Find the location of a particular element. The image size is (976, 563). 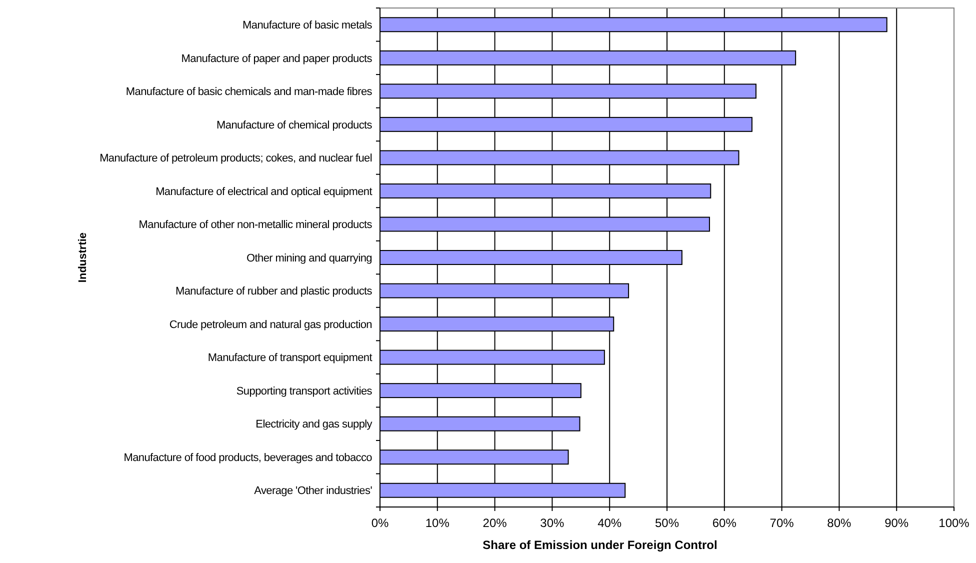

y-tick-label: Other mining and quarrying is located at coordinates (309, 258).